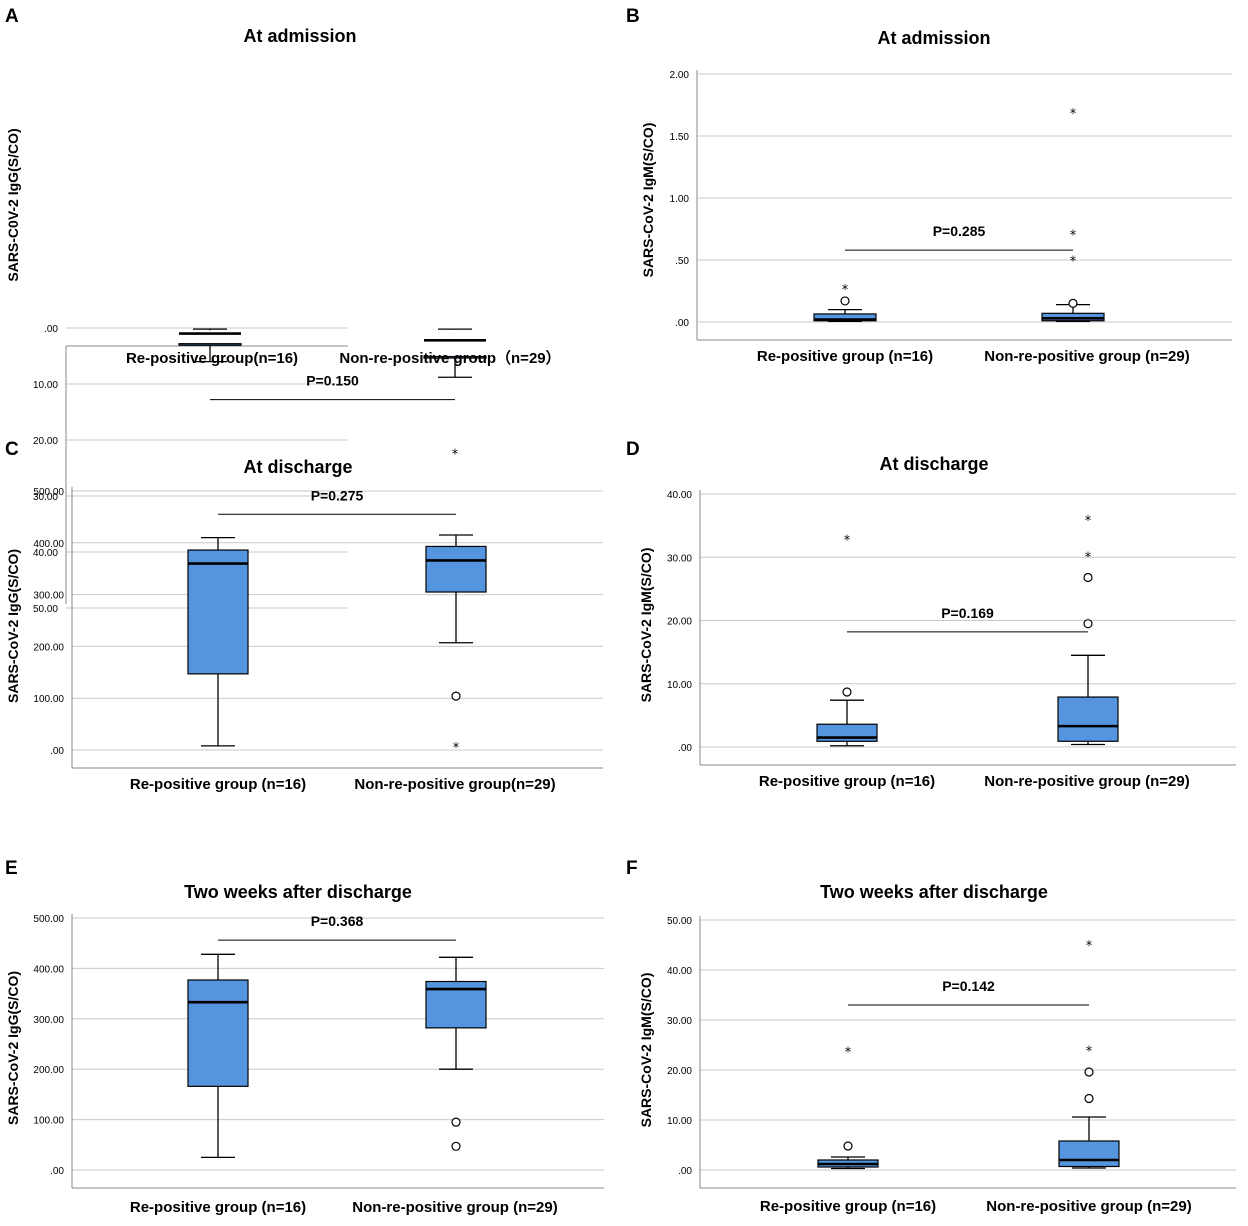 The height and width of the screenshot is (1226, 1248). I want to click on box-non-re-positive: * * *, so click(1073, 215).